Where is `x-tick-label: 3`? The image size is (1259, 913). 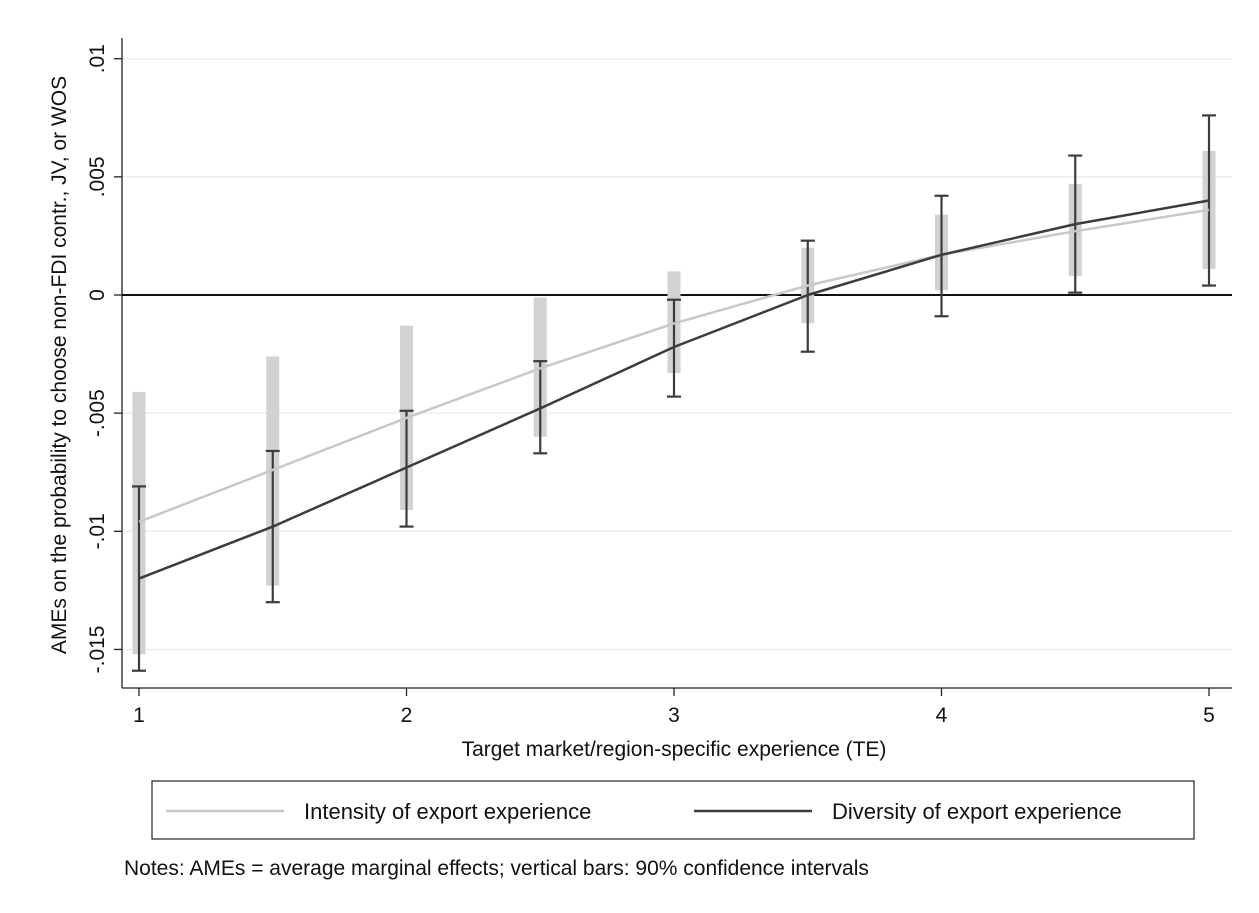
x-tick-label: 3 is located at coordinates (674, 715).